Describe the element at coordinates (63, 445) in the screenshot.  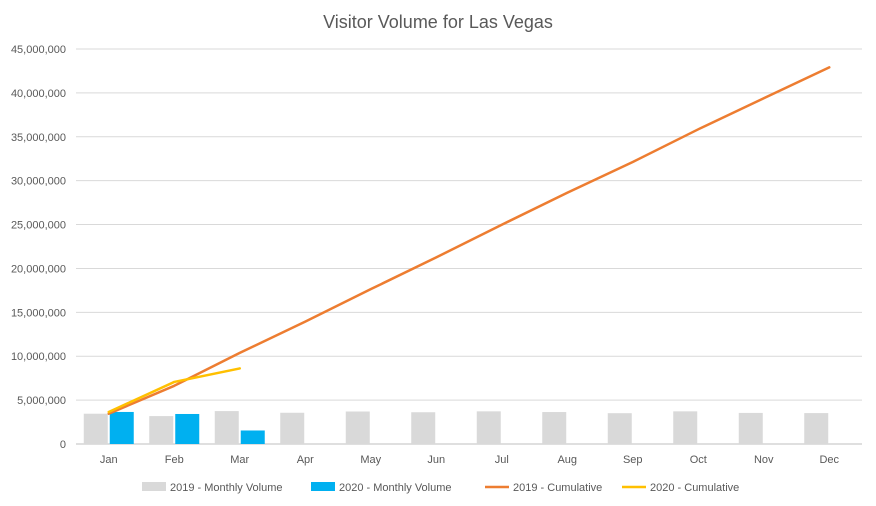
I see `y-tick-label: 0` at that location.